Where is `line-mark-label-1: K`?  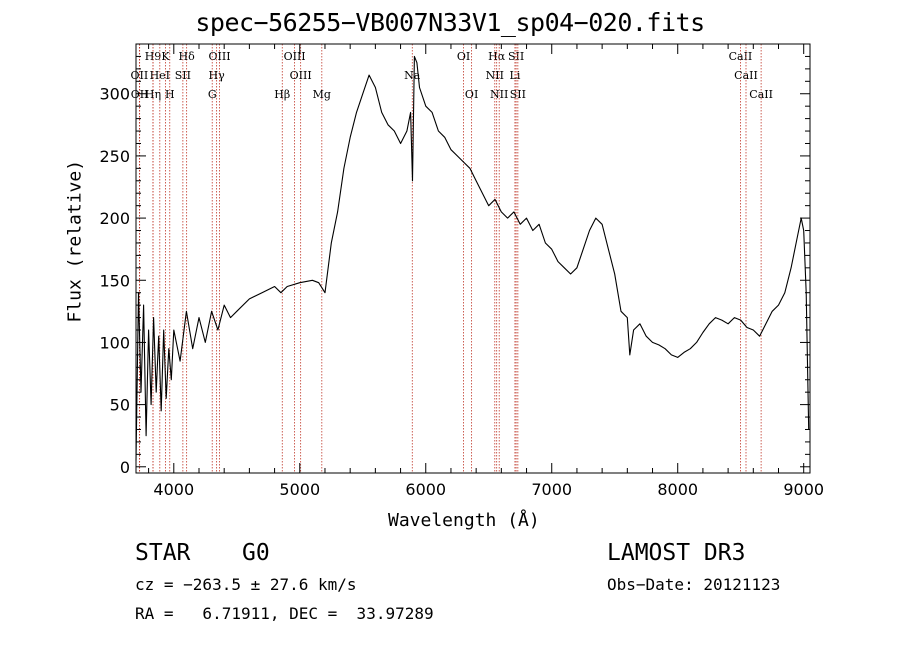
line-mark-label-1: K is located at coordinates (165, 56).